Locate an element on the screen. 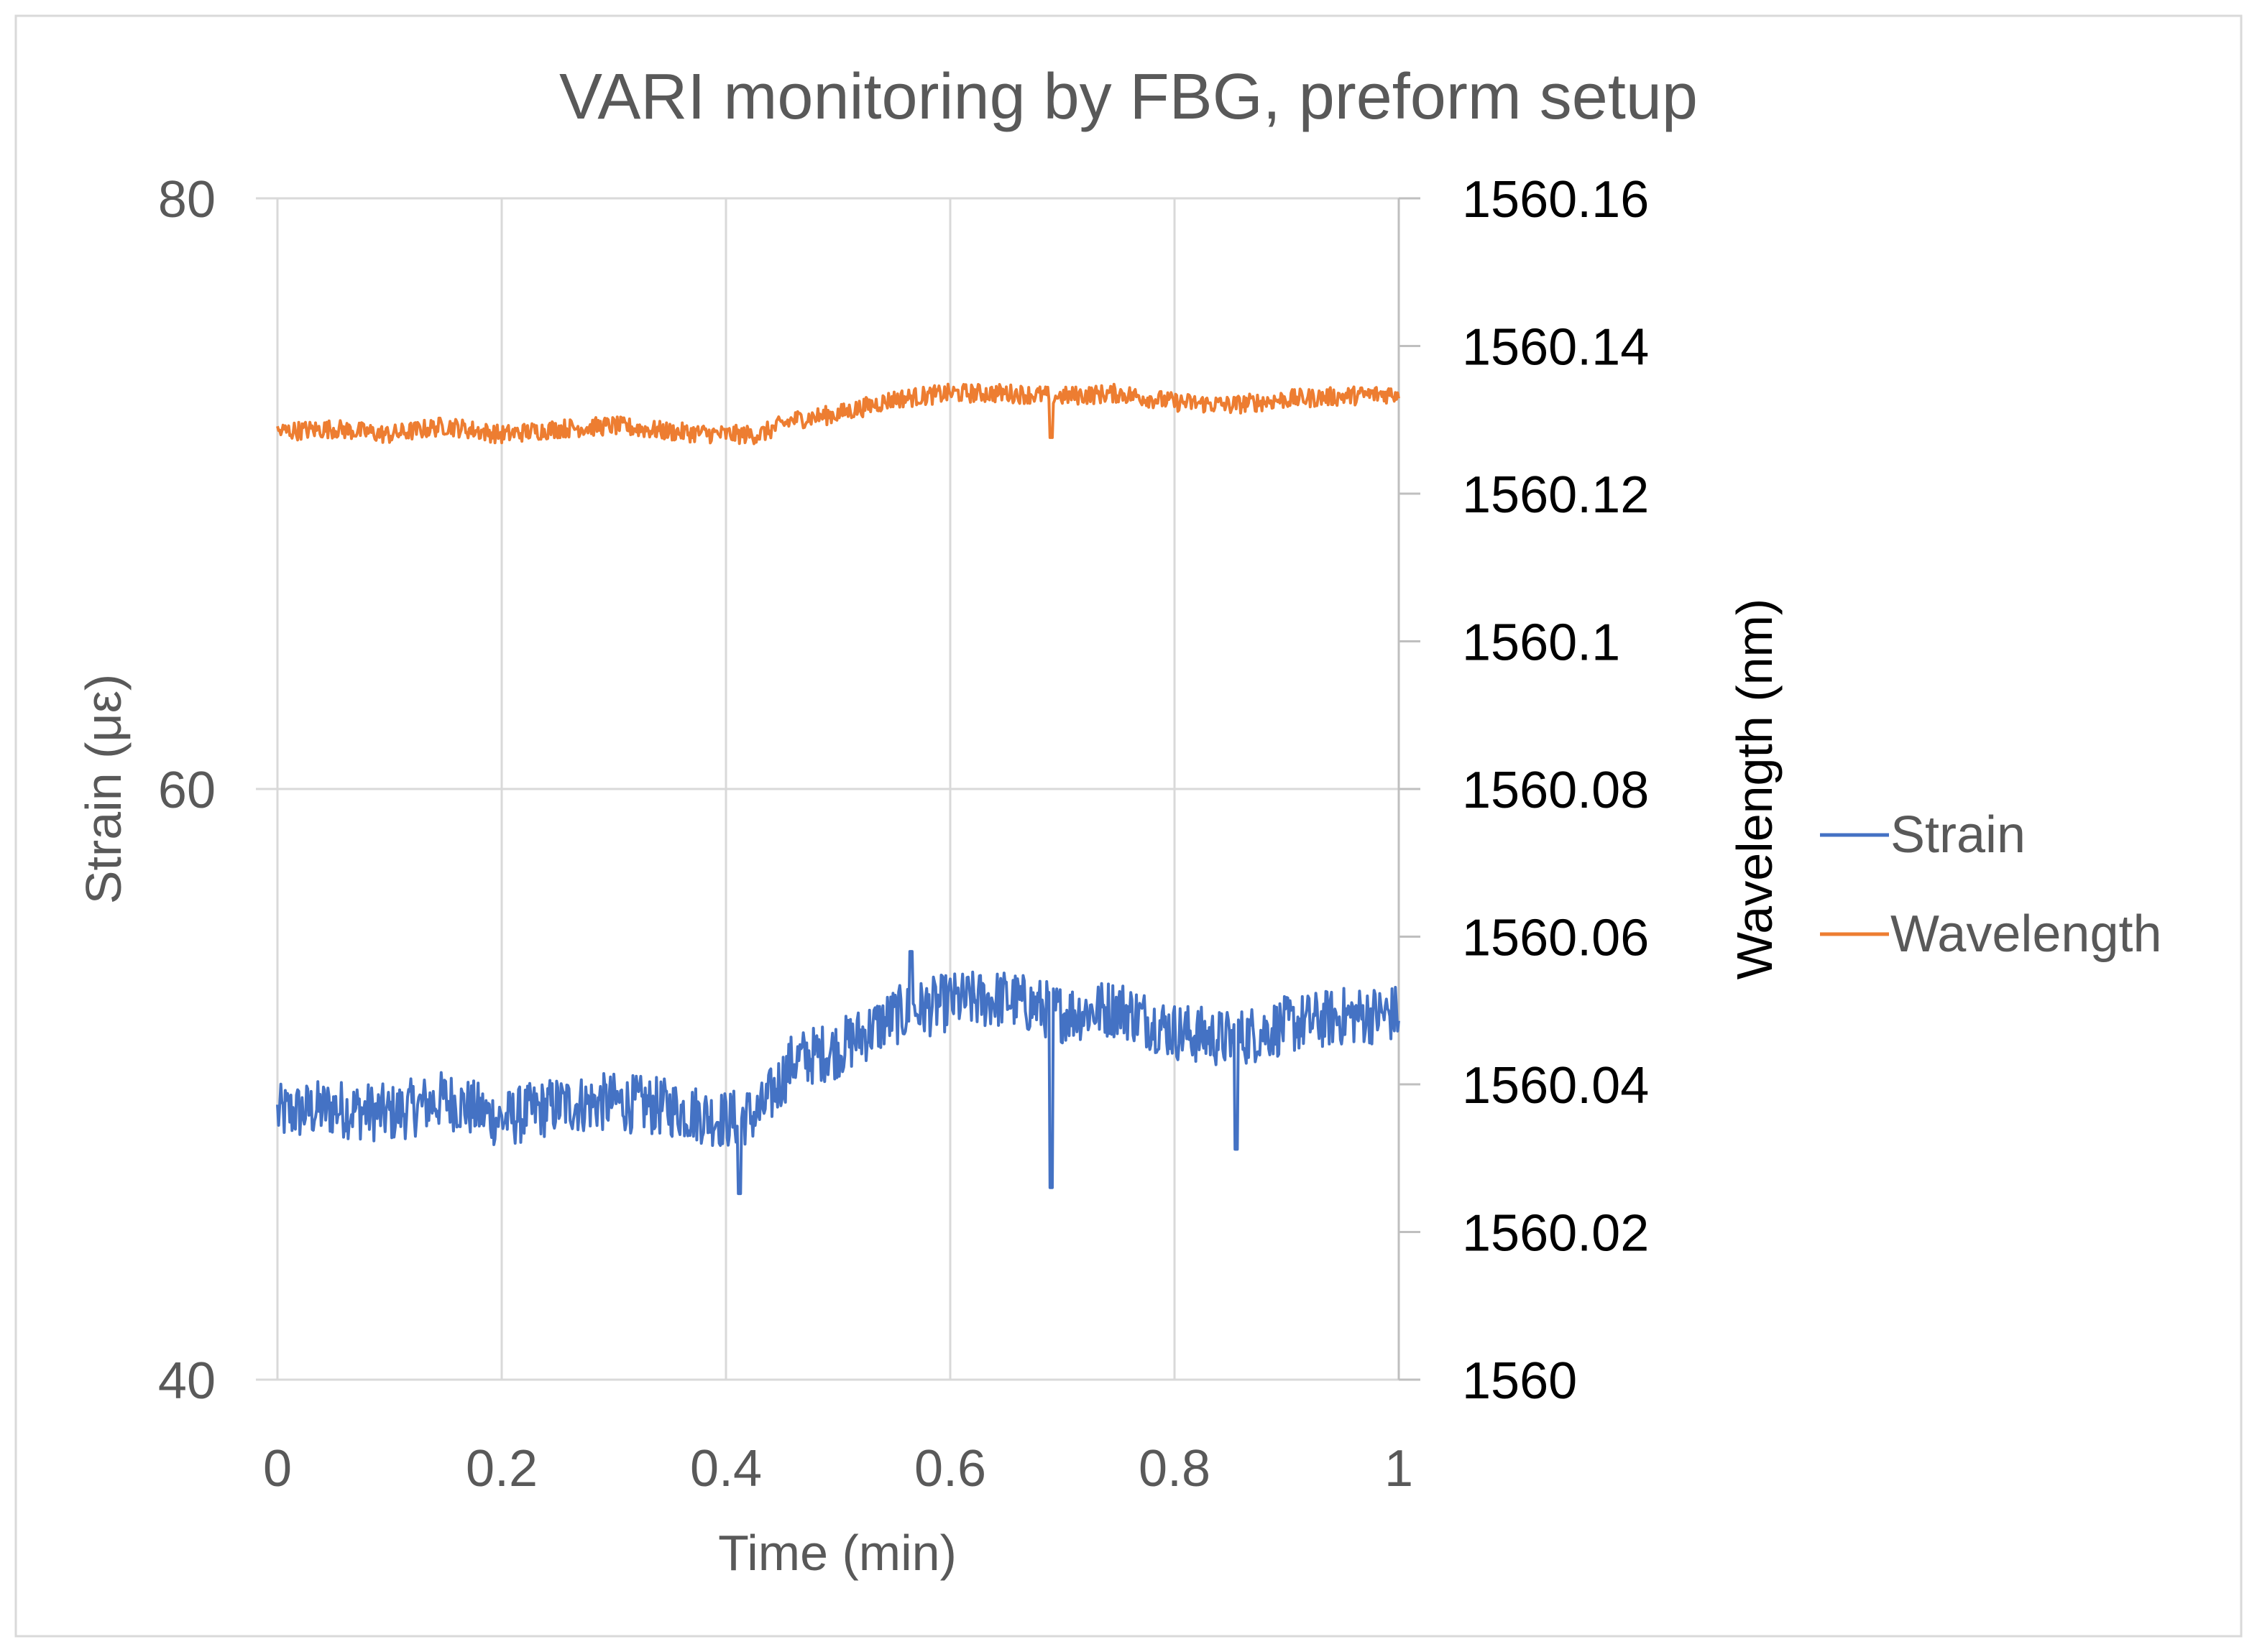 This screenshot has width=2257, height=1652. x-tick-label: 0.2 is located at coordinates (502, 1469).